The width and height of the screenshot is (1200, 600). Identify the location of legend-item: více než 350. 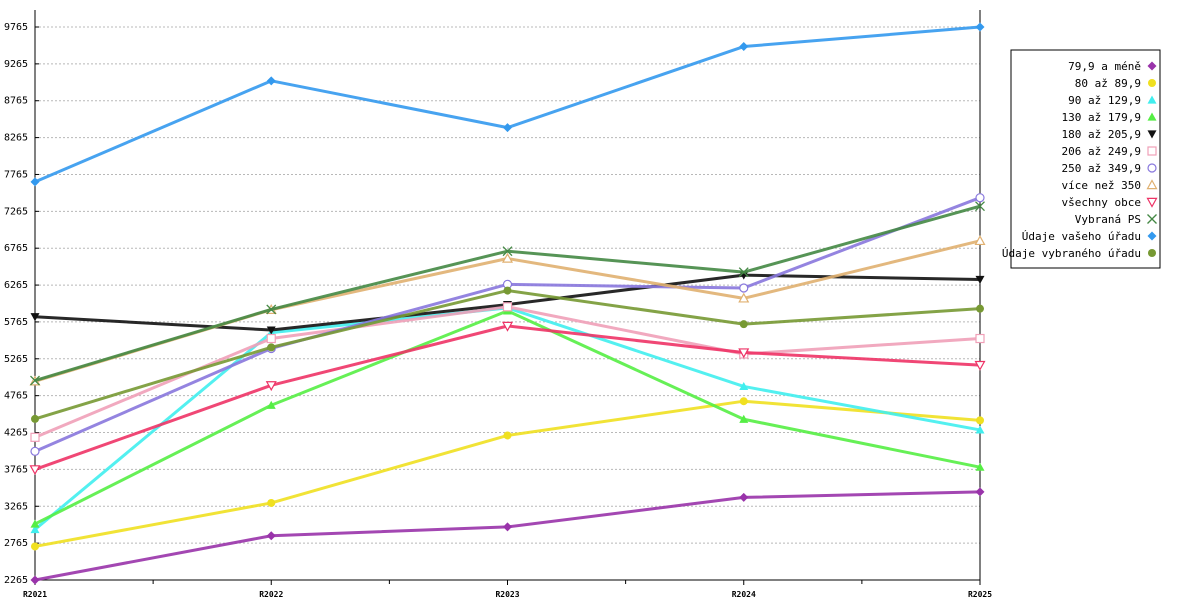
(1110, 185).